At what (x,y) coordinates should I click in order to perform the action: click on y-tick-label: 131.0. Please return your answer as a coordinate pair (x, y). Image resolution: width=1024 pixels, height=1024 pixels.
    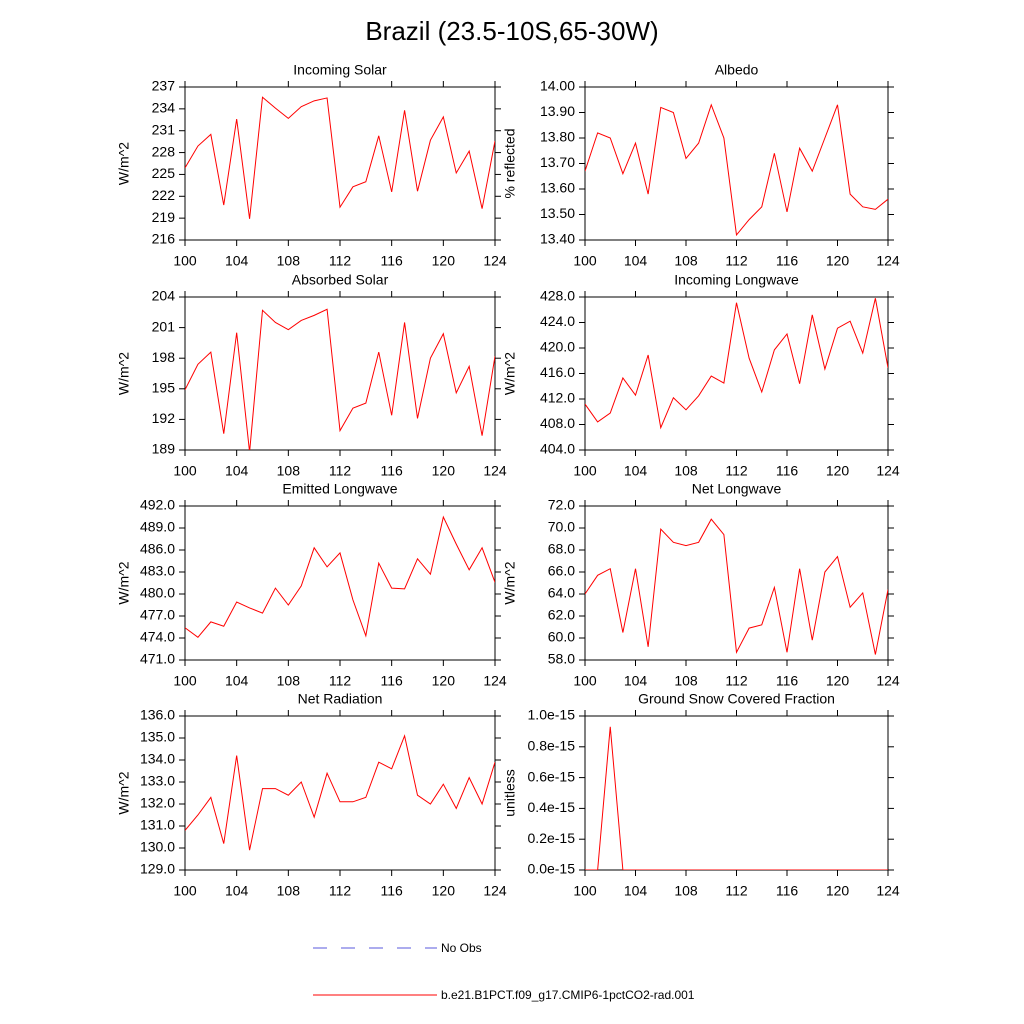
    Looking at the image, I should click on (157, 825).